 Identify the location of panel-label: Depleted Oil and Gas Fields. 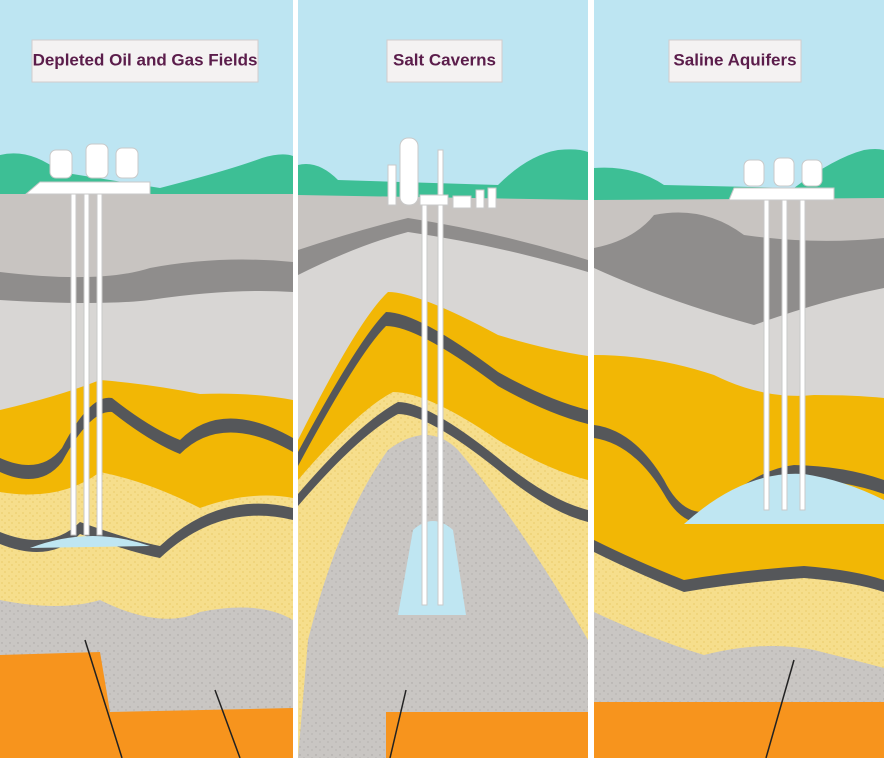
(145, 59).